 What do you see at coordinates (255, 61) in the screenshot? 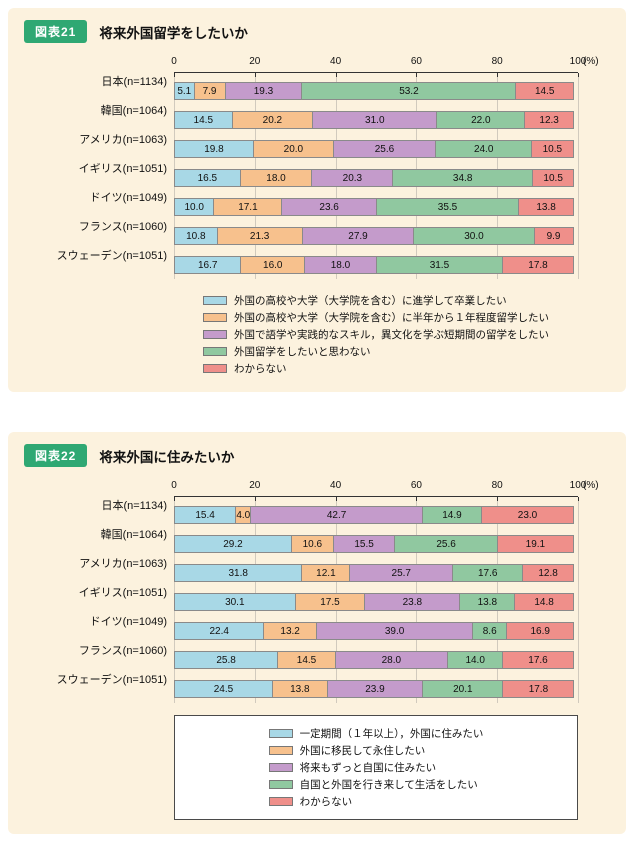
I see `axis-tick-label: 20` at bounding box center [255, 61].